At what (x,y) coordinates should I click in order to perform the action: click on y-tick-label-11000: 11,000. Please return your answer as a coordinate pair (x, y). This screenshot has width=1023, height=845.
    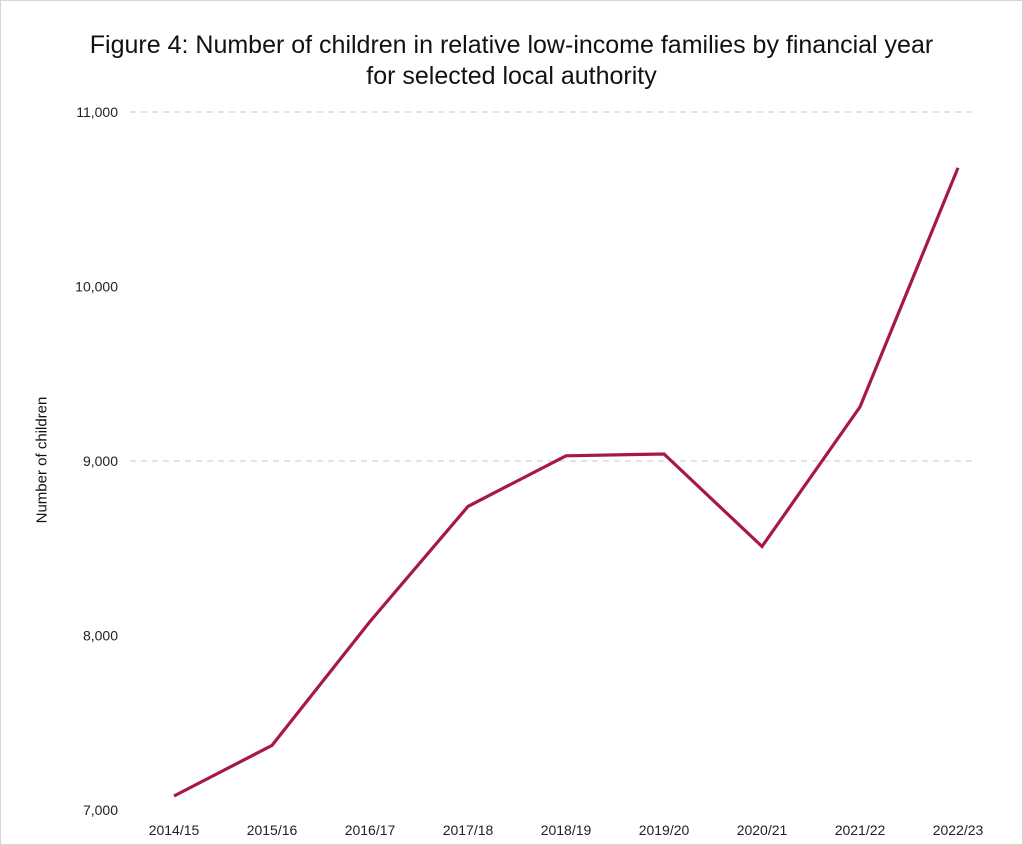
    Looking at the image, I should click on (97, 112).